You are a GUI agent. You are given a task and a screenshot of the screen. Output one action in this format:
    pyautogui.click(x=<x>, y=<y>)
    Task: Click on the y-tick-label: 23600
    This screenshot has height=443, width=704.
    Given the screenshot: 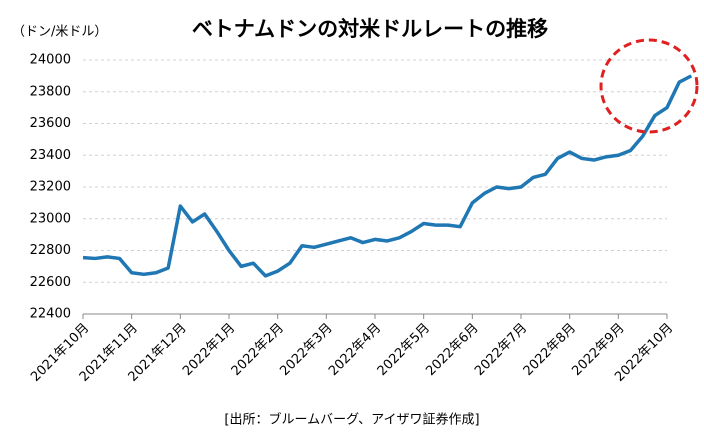 What is the action you would take?
    pyautogui.click(x=50, y=123)
    